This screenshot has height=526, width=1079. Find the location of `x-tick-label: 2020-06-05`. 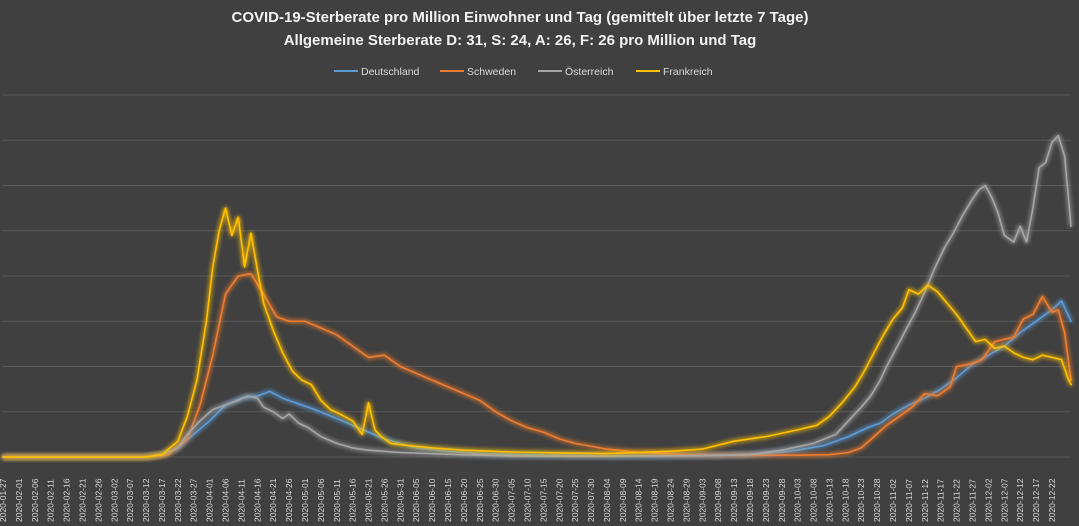

x-tick-label: 2020-06-05 is located at coordinates (416, 500).